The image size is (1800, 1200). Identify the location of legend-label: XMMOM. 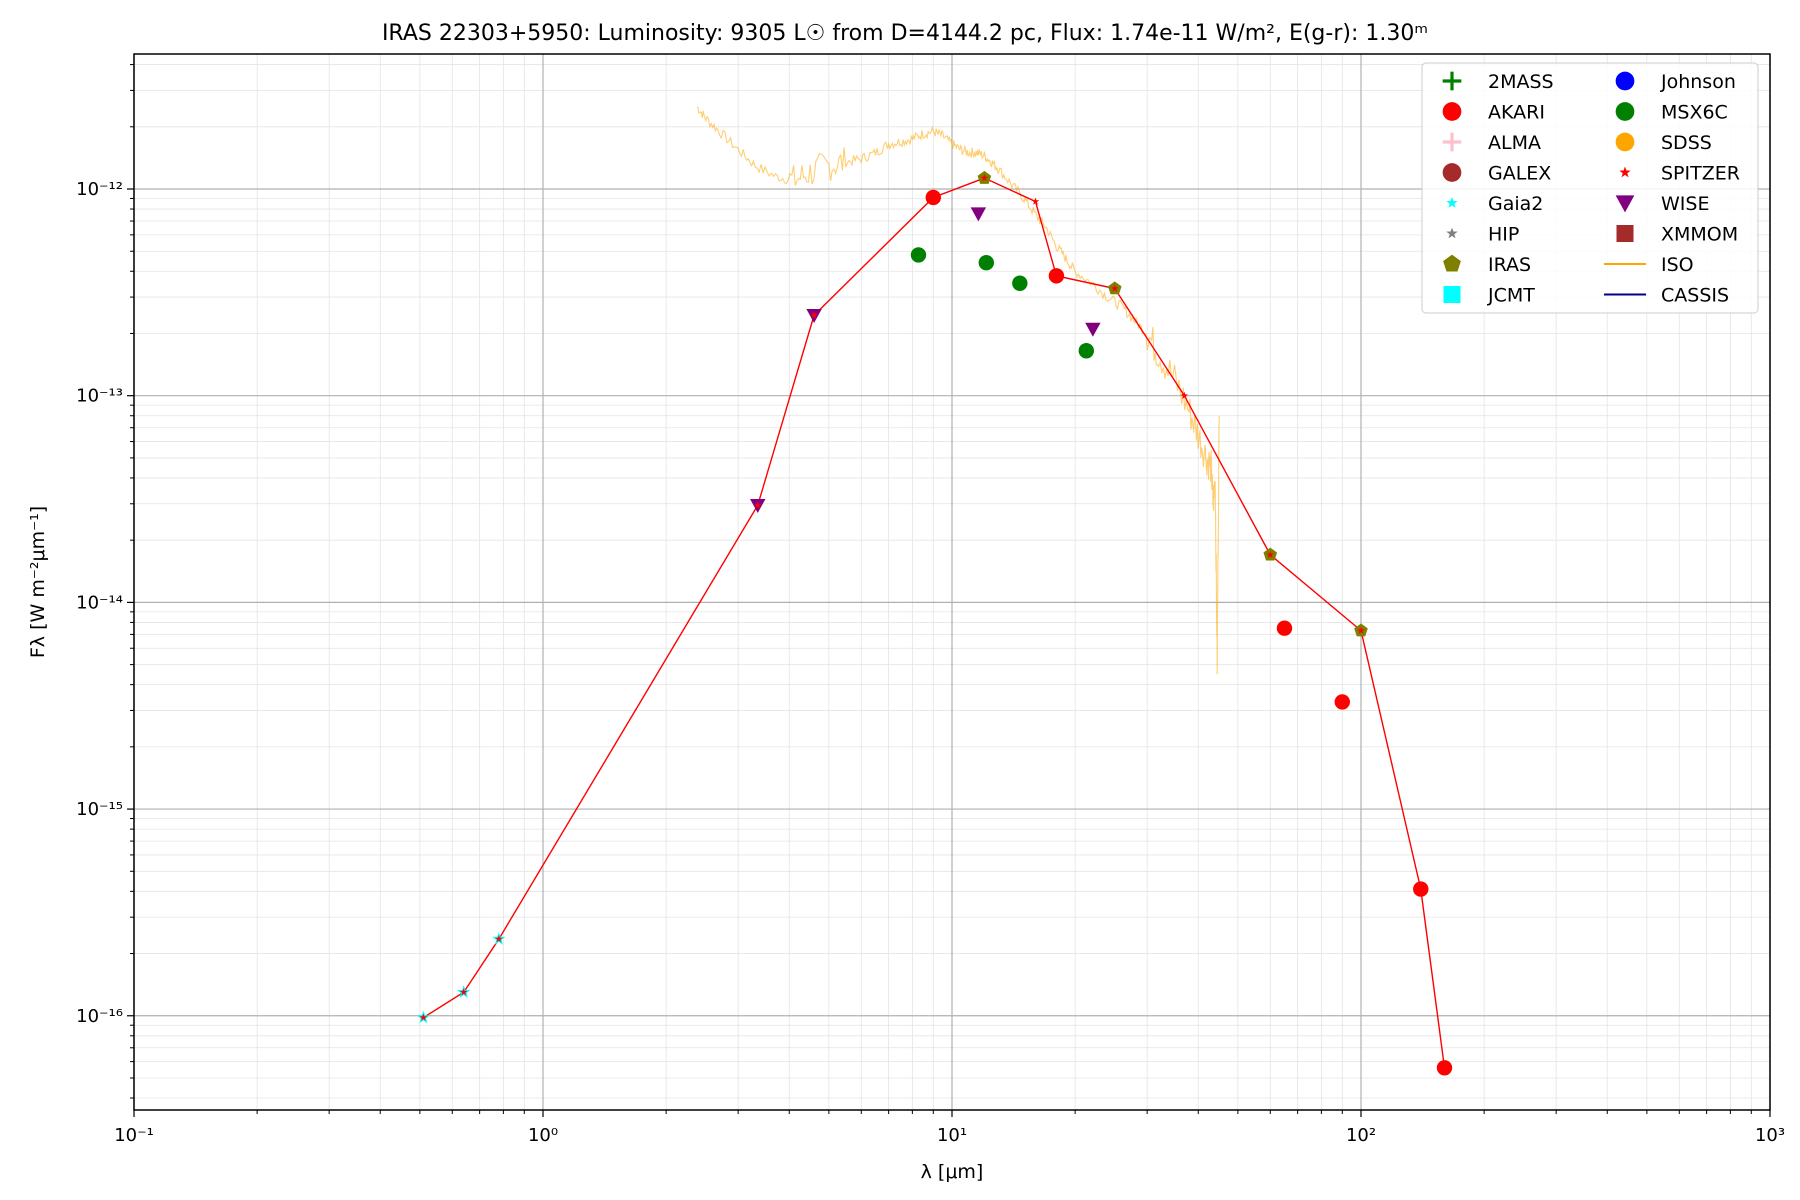
(1699, 235).